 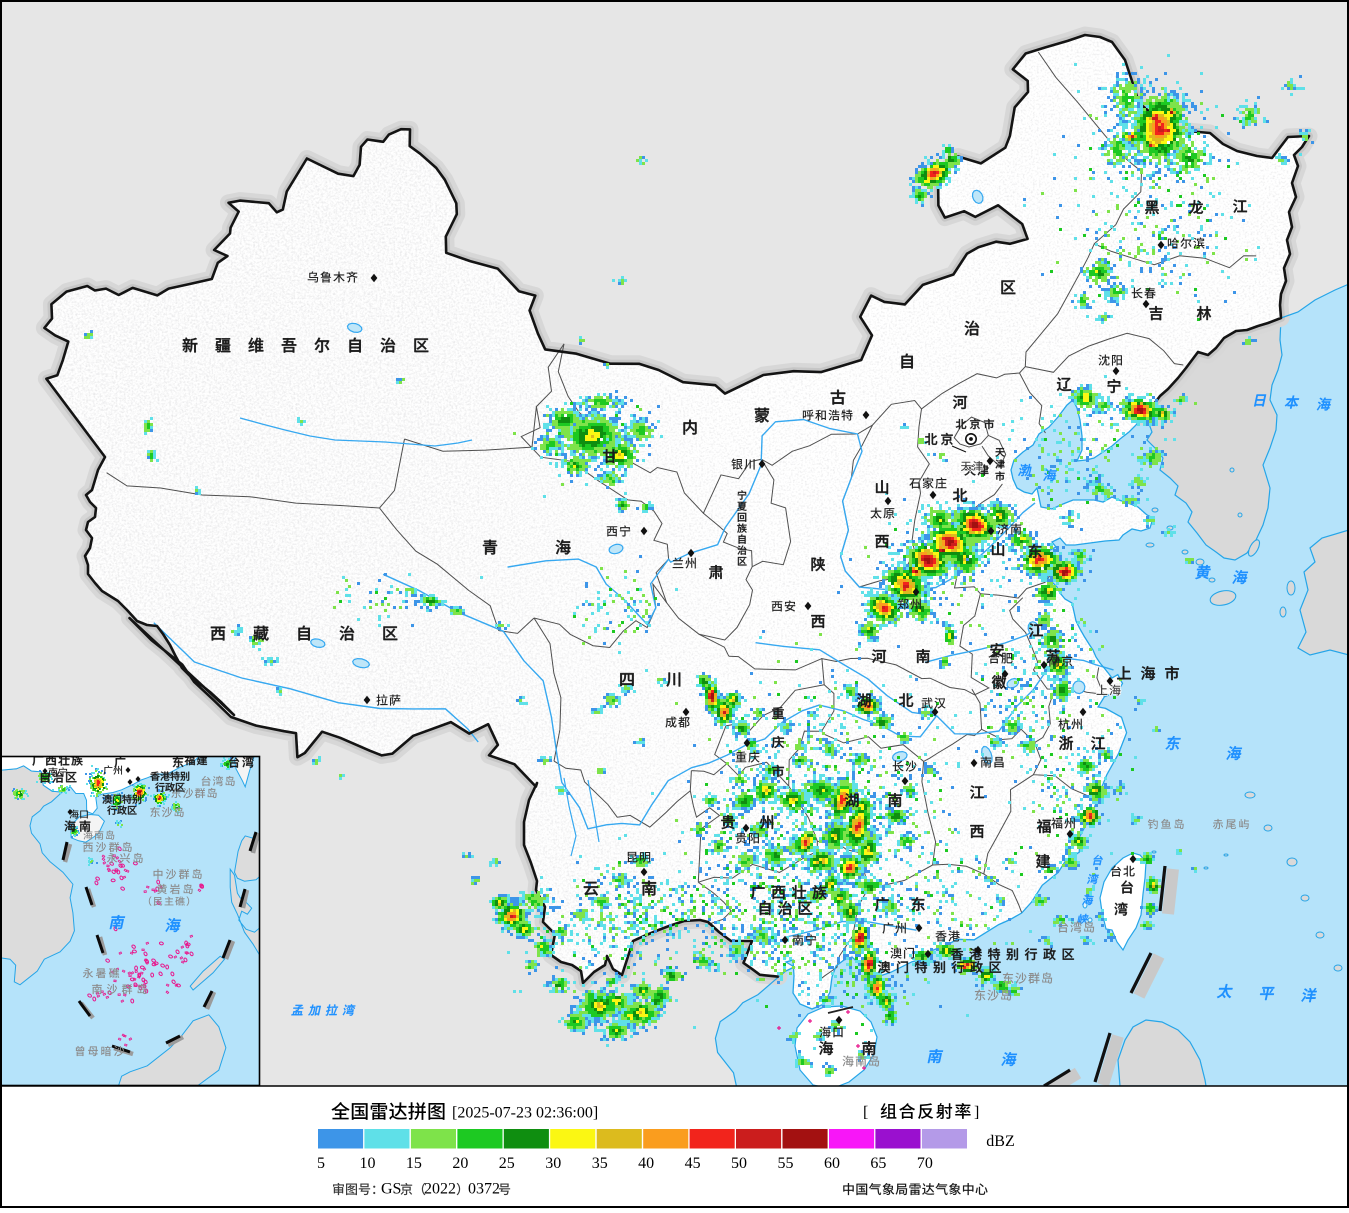 I want to click on svg-text: 60, so click(x=832, y=1163).